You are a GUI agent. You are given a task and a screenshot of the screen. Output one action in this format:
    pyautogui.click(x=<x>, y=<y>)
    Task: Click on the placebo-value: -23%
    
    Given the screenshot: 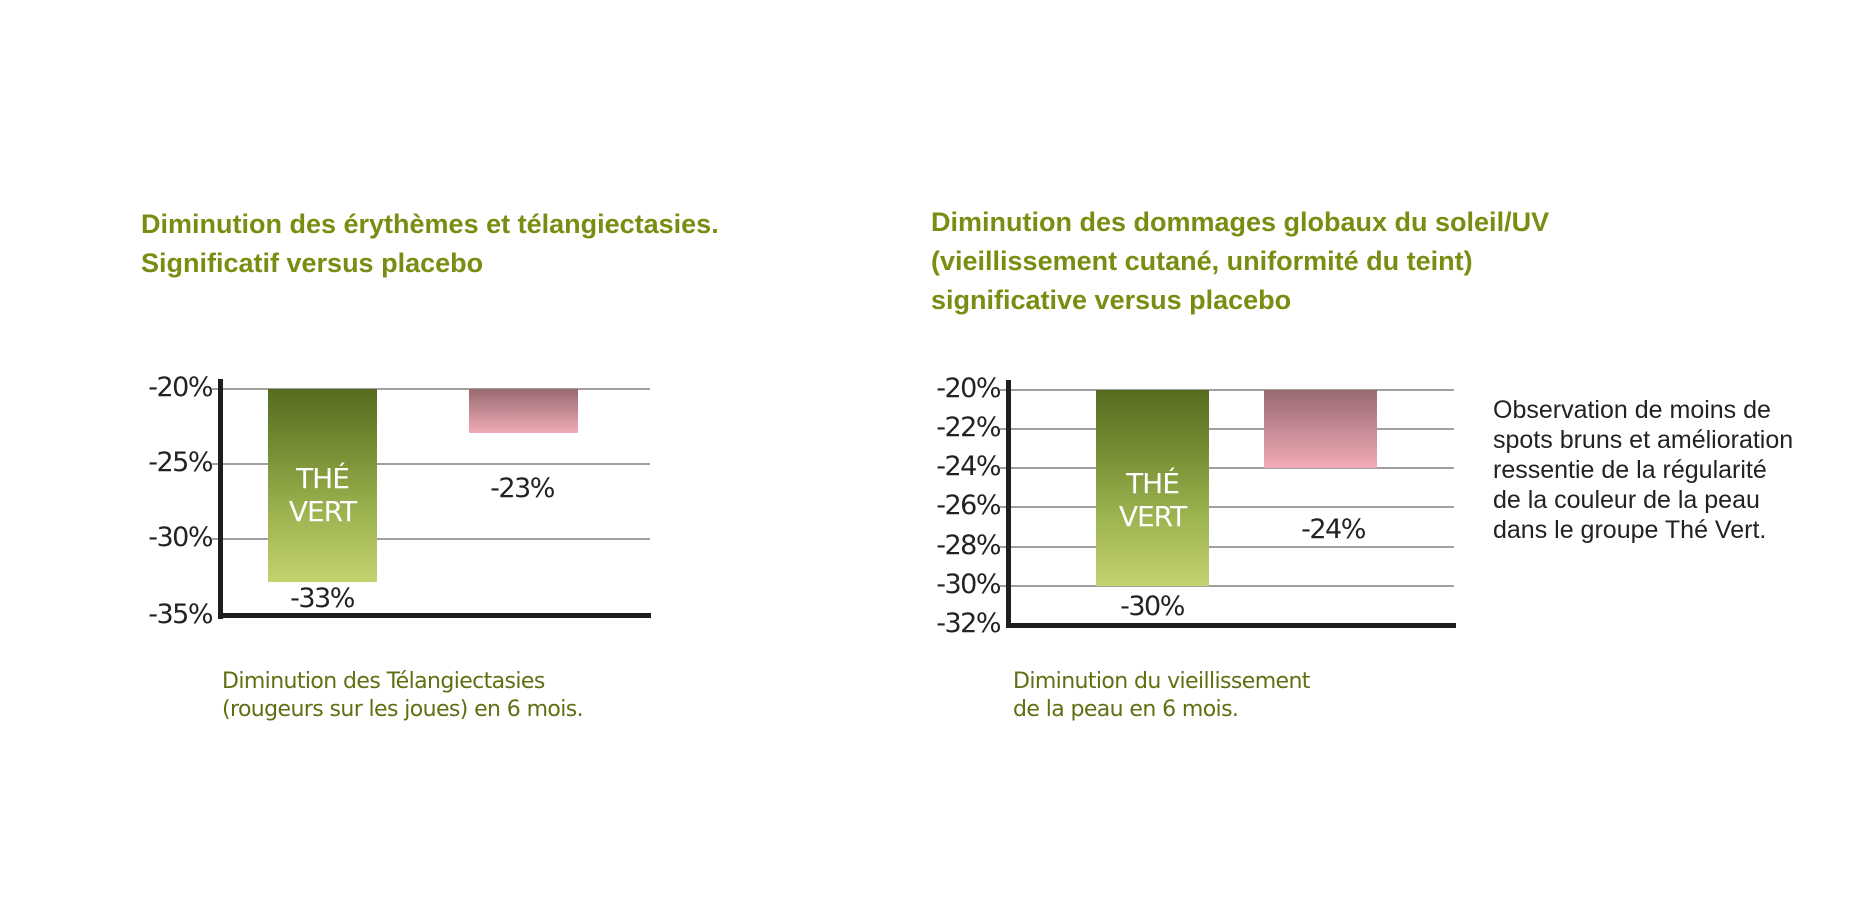 What is the action you would take?
    pyautogui.click(x=522, y=488)
    